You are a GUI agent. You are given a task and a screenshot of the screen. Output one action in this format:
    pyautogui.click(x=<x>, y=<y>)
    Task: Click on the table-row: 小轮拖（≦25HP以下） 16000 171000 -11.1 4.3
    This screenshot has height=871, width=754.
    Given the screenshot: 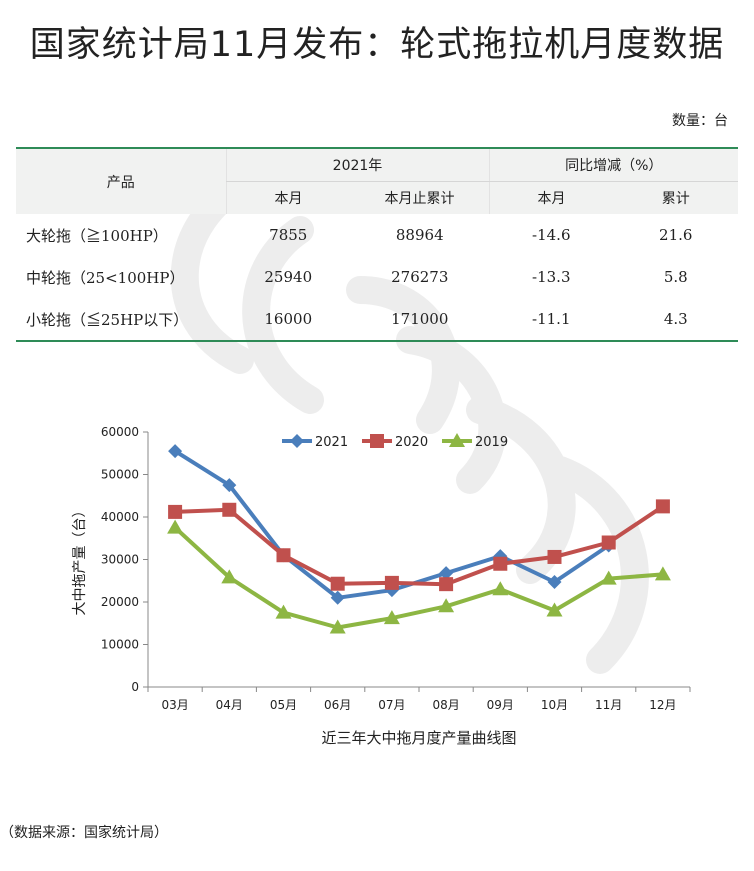 What is the action you would take?
    pyautogui.click(x=377, y=320)
    